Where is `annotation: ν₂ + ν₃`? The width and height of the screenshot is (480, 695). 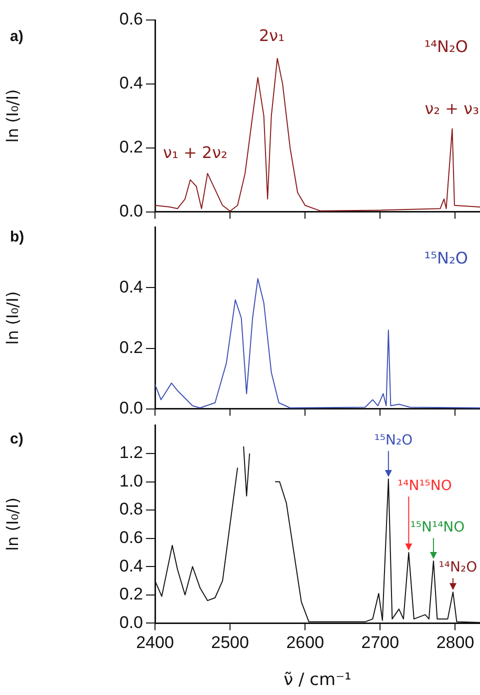
annotation: ν₂ + ν₃ is located at coordinates (451, 108).